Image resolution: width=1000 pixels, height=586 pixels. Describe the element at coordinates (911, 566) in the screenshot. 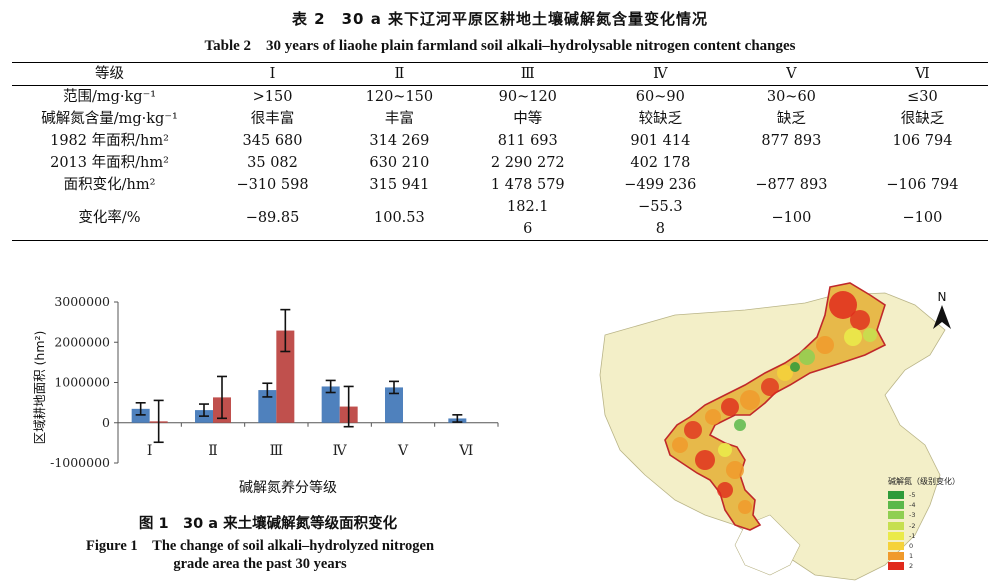

I see `legend-label: 2` at that location.